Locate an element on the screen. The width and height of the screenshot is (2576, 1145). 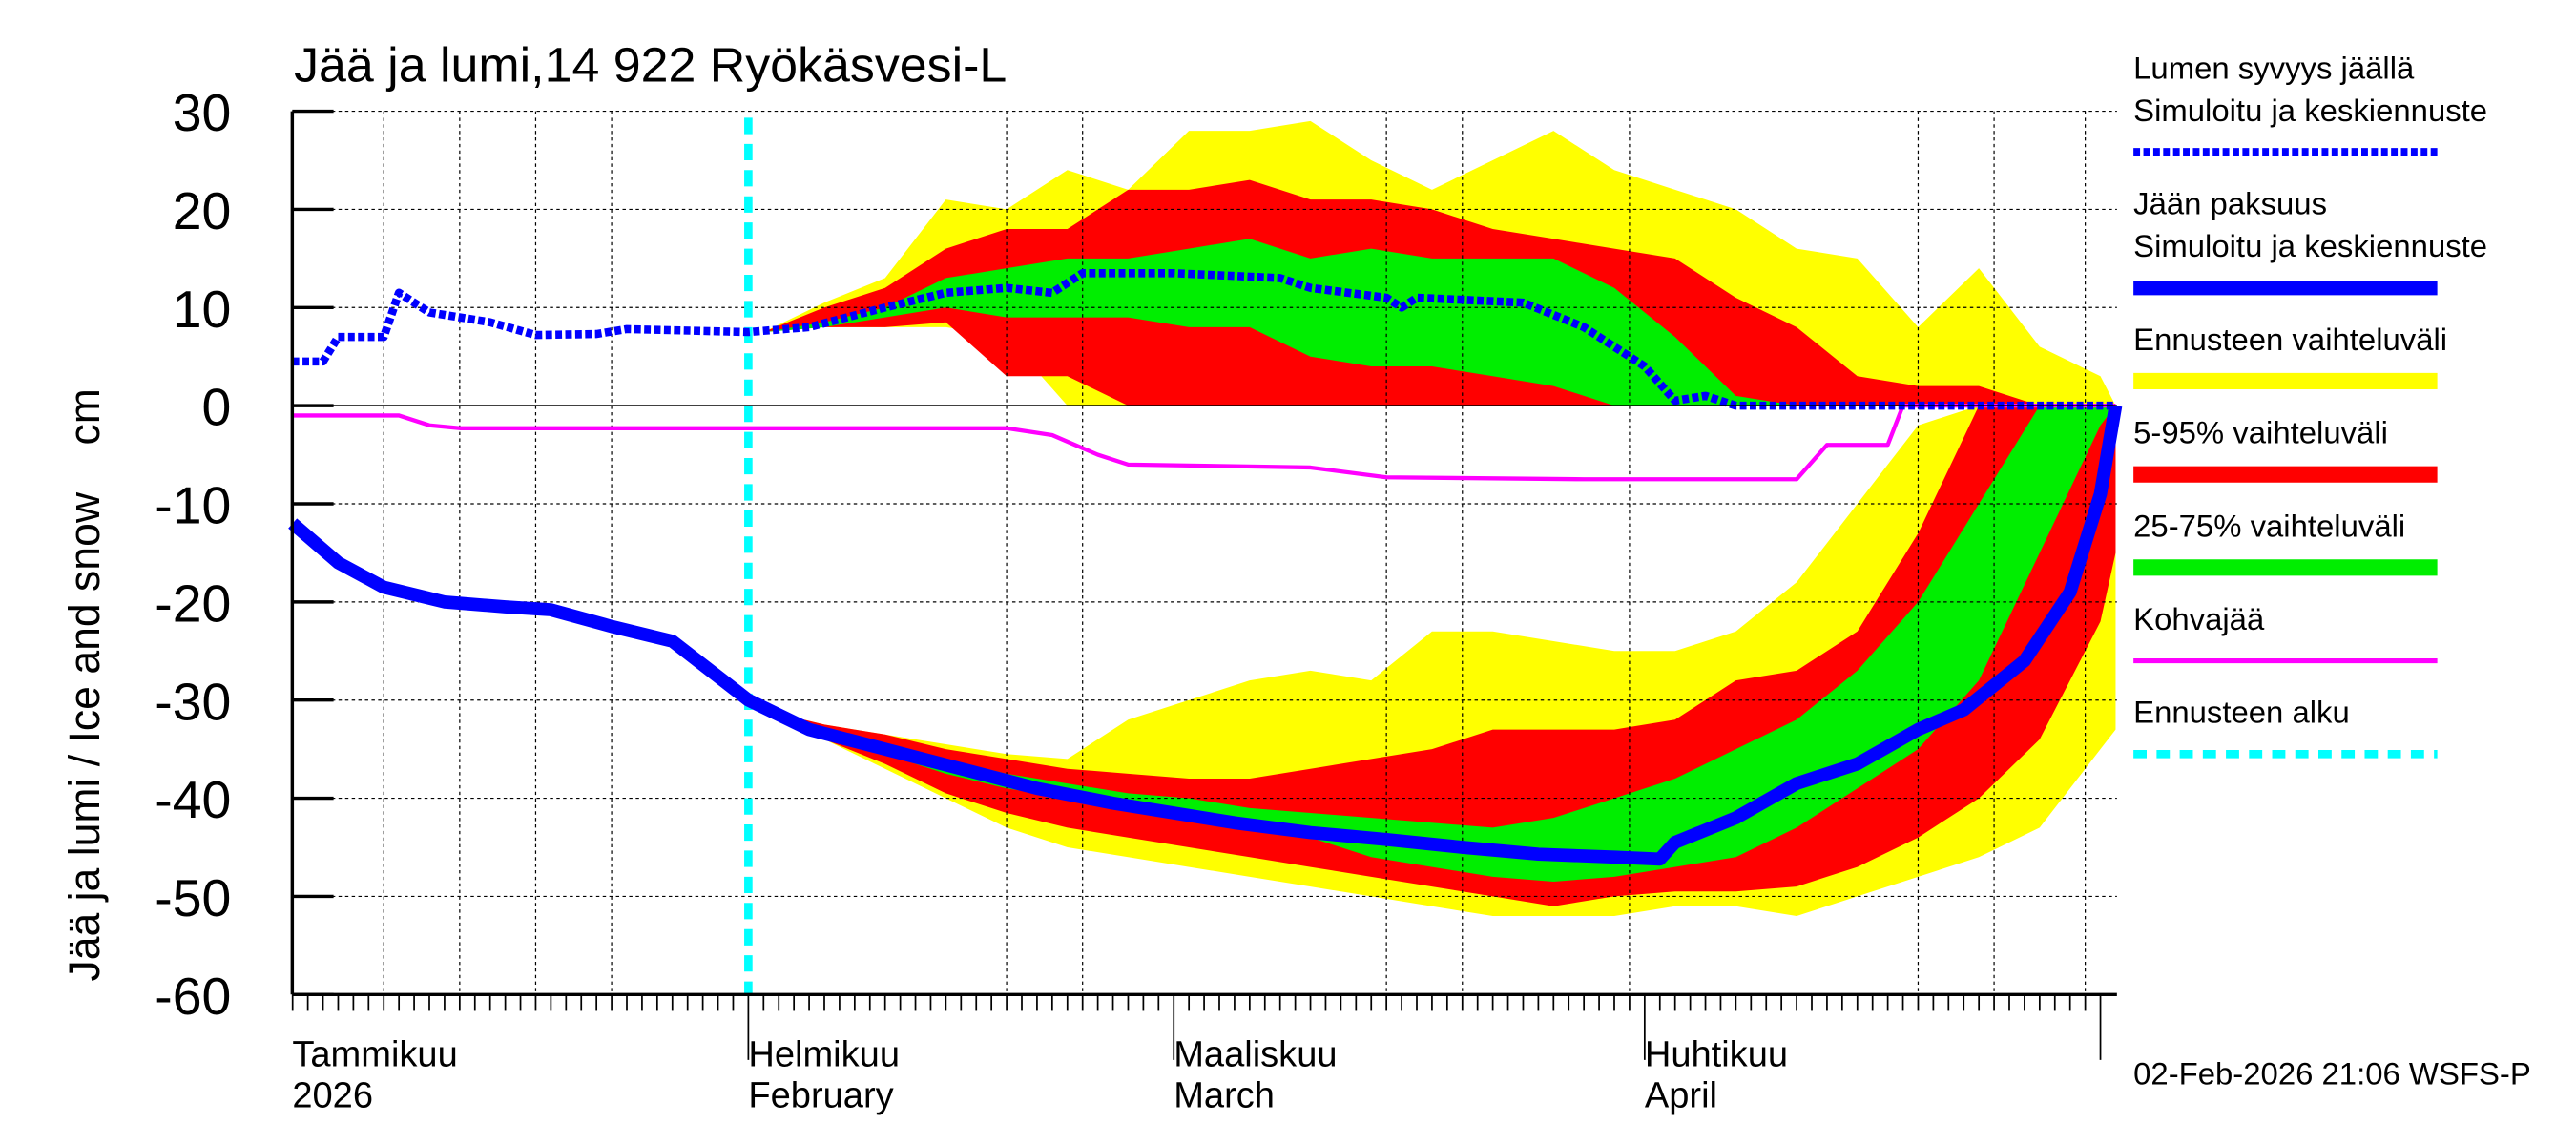
legend-label: 25-75% vaihteluväli is located at coordinates (2269, 525).